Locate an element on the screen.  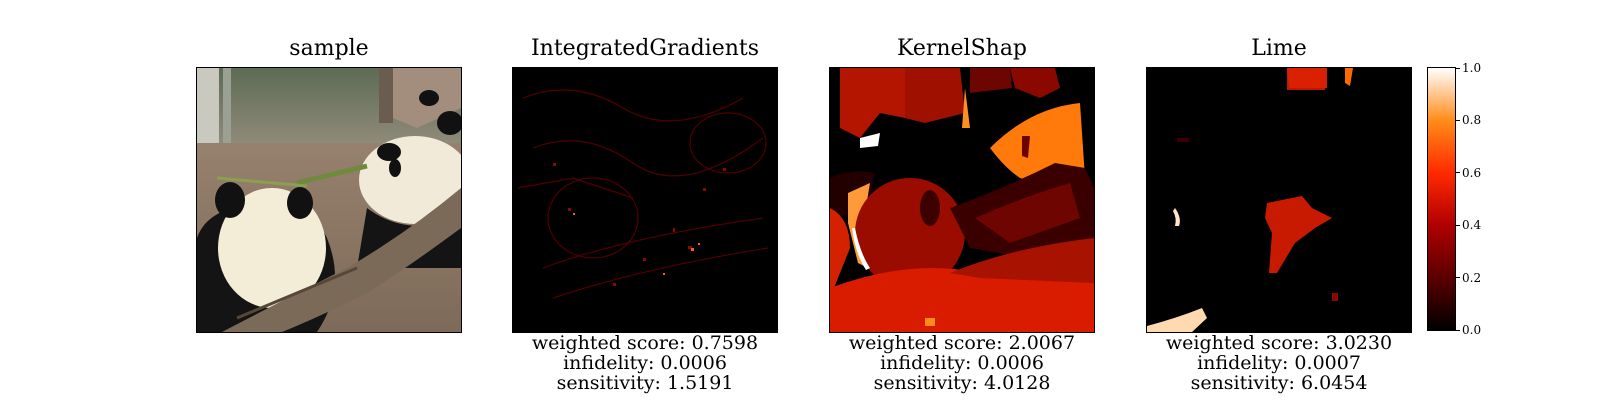
colorbar-tick-label: 0.8 is located at coordinates (1472, 120).